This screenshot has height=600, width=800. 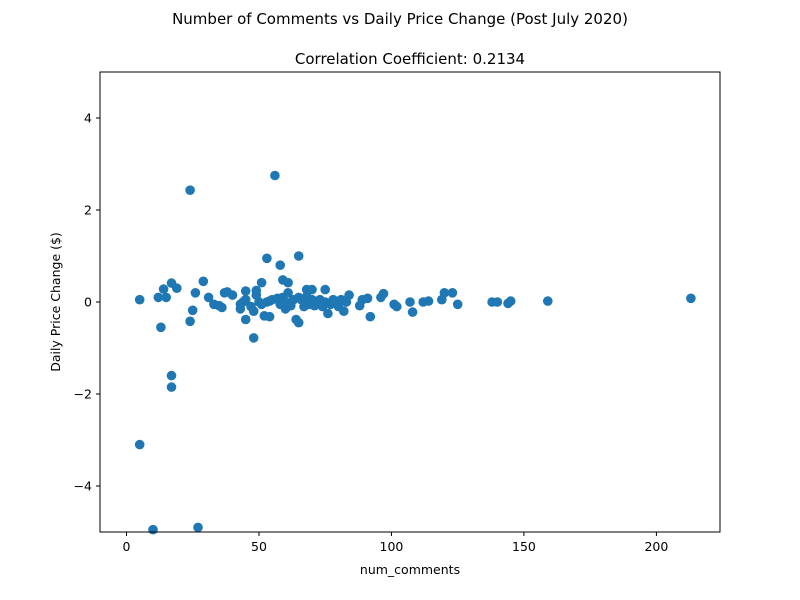 What do you see at coordinates (410, 59) in the screenshot?
I see `chart-title: Correlation Coefficient: 0.2134` at bounding box center [410, 59].